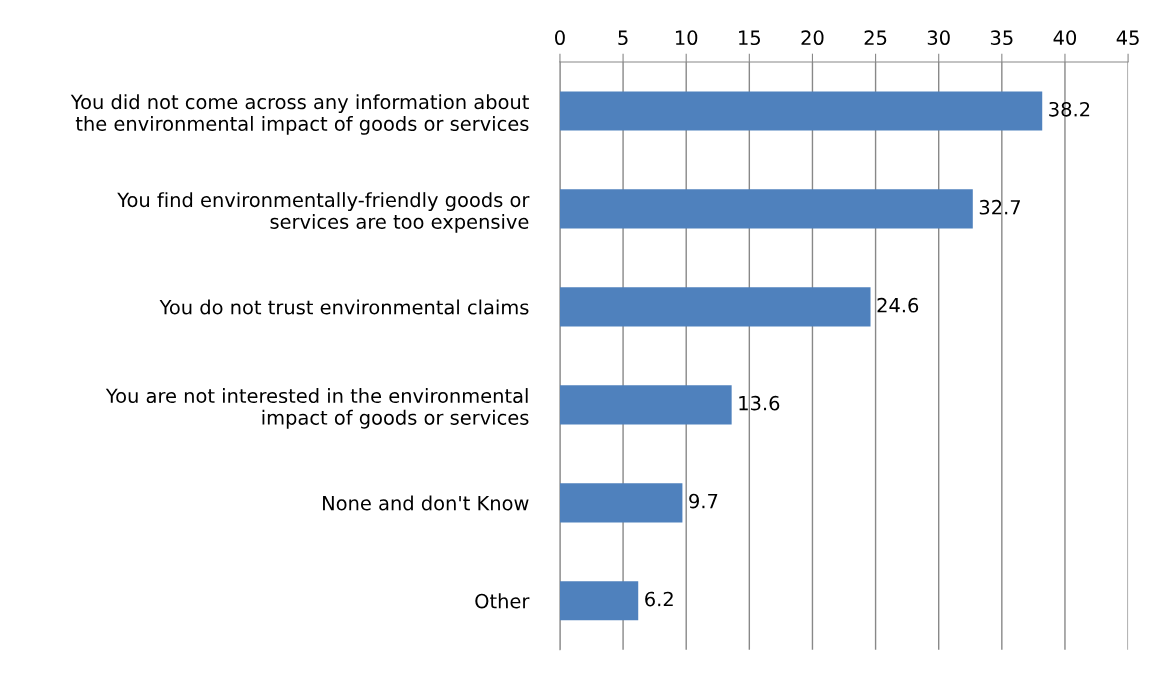 The width and height of the screenshot is (1169, 674). What do you see at coordinates (1127, 38) in the screenshot?
I see `x-tick-label: 45` at bounding box center [1127, 38].